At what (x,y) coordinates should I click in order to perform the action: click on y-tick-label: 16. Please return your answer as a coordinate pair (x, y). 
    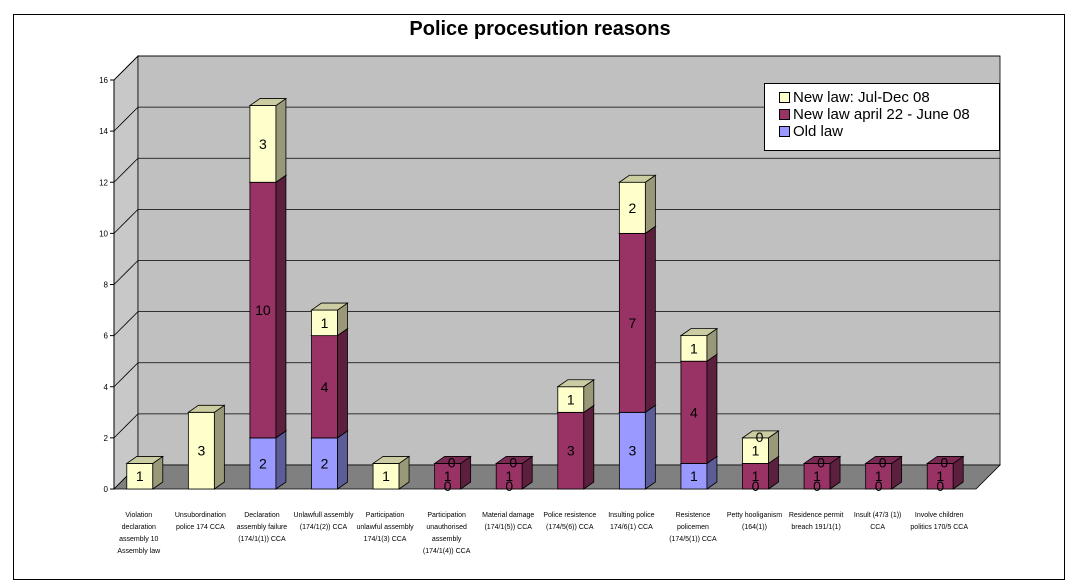
    Looking at the image, I should click on (103, 80).